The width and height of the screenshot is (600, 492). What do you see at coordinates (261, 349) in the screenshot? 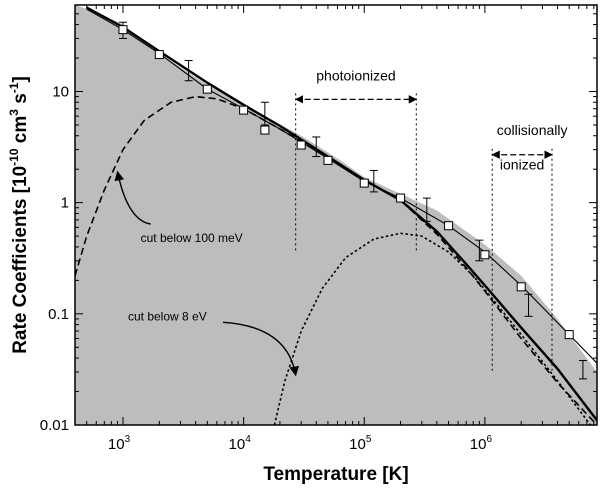
I see `cut-8ev-arrow` at bounding box center [261, 349].